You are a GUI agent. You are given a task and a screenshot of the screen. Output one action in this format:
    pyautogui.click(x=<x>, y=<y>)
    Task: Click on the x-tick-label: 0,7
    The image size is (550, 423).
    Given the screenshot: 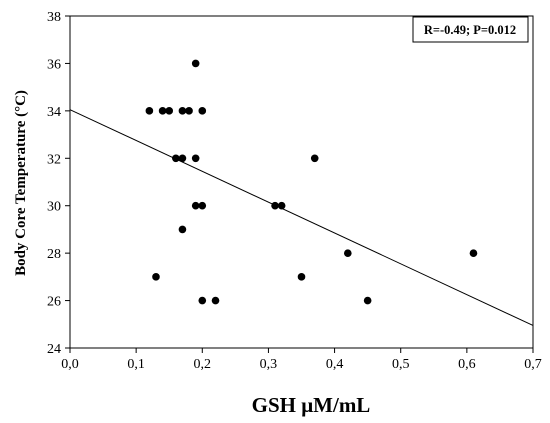 What is the action you would take?
    pyautogui.click(x=533, y=364)
    